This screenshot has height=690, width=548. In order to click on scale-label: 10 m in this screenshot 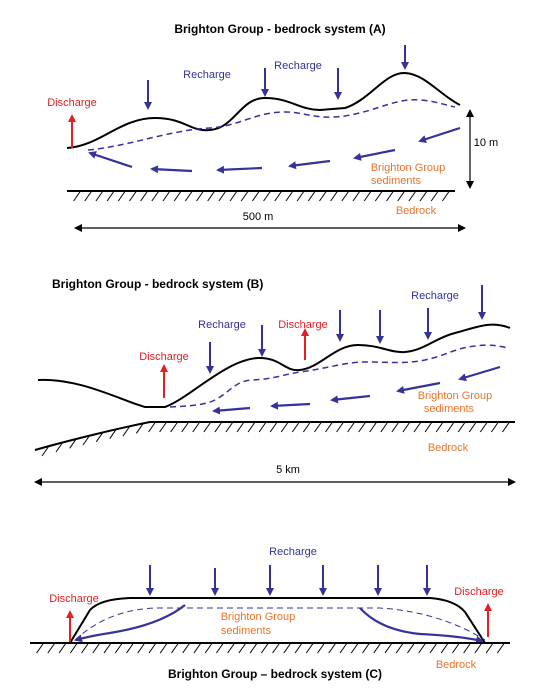, I will do `click(486, 143)`.